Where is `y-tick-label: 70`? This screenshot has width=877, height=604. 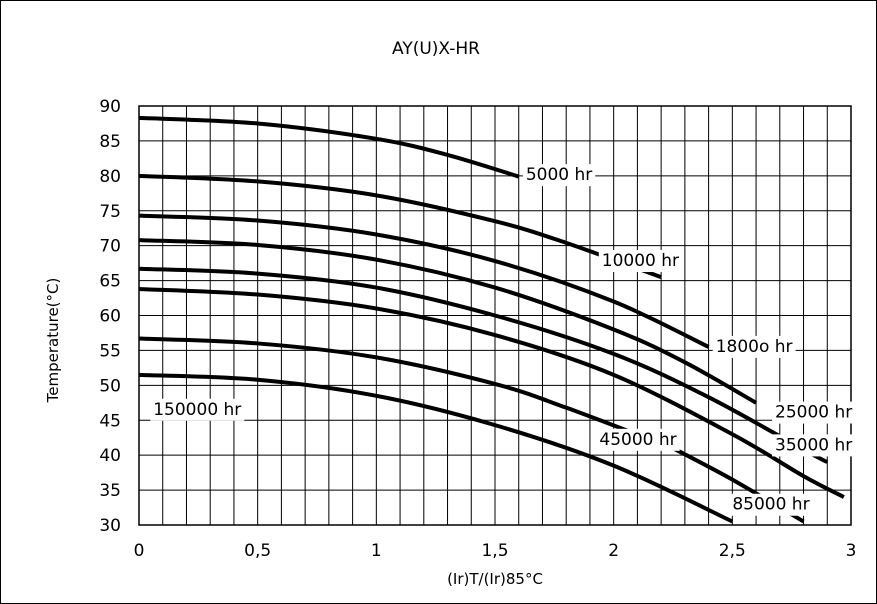
y-tick-label: 70 is located at coordinates (110, 247).